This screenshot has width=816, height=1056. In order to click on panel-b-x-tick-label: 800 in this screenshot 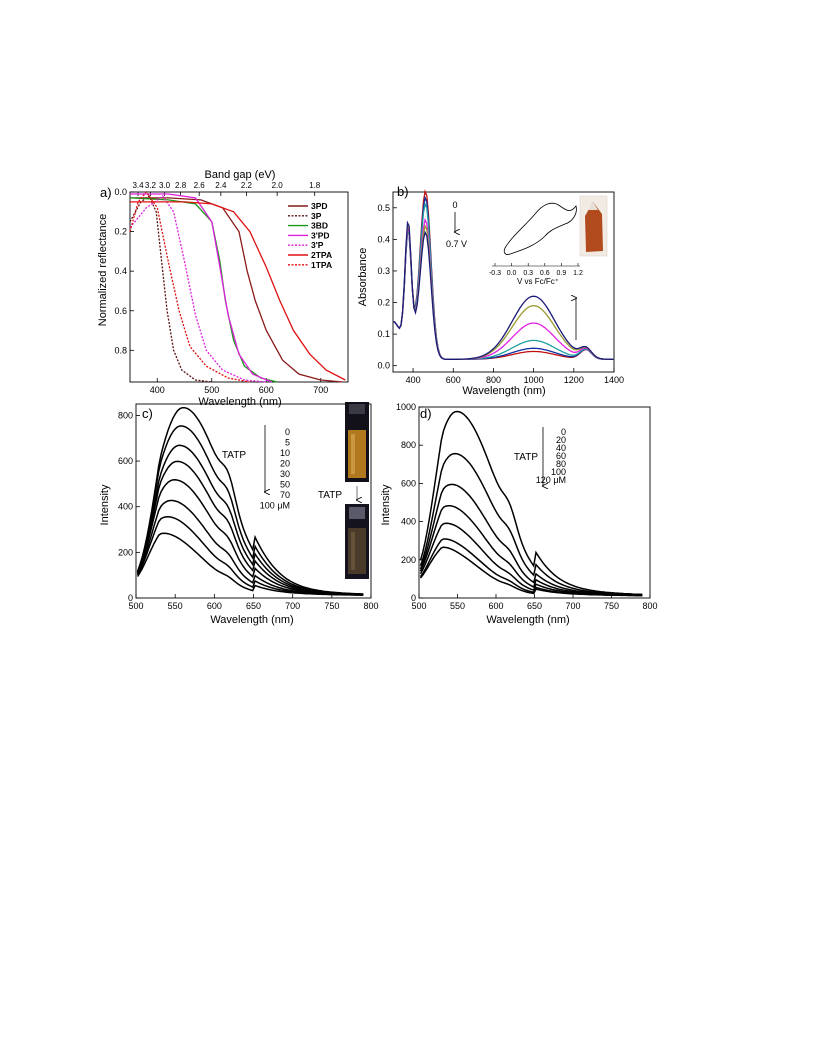, I will do `click(493, 380)`.